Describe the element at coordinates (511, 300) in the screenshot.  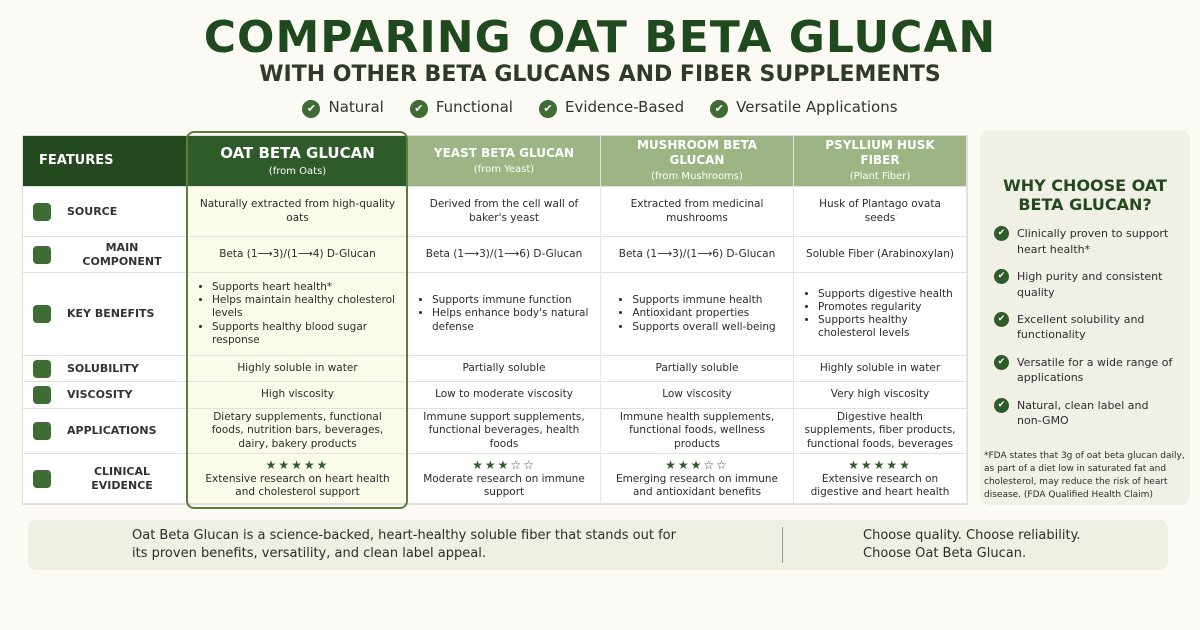
I see `benefit: Supports immune function` at that location.